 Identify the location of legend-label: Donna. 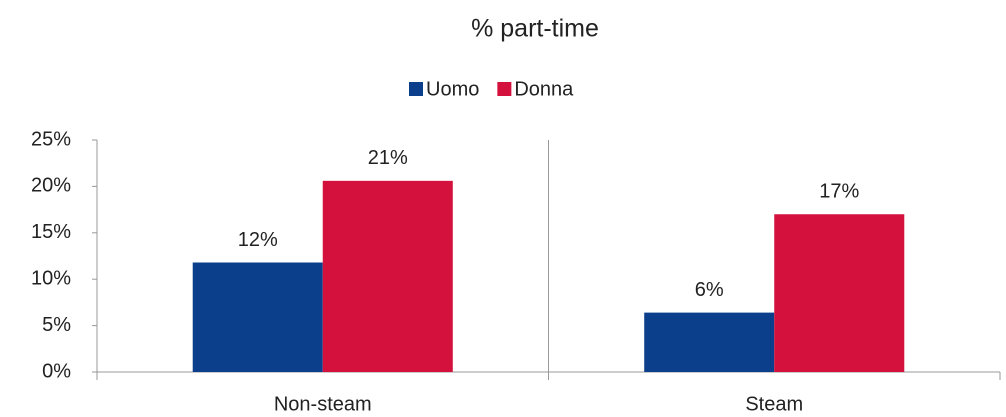
(544, 89).